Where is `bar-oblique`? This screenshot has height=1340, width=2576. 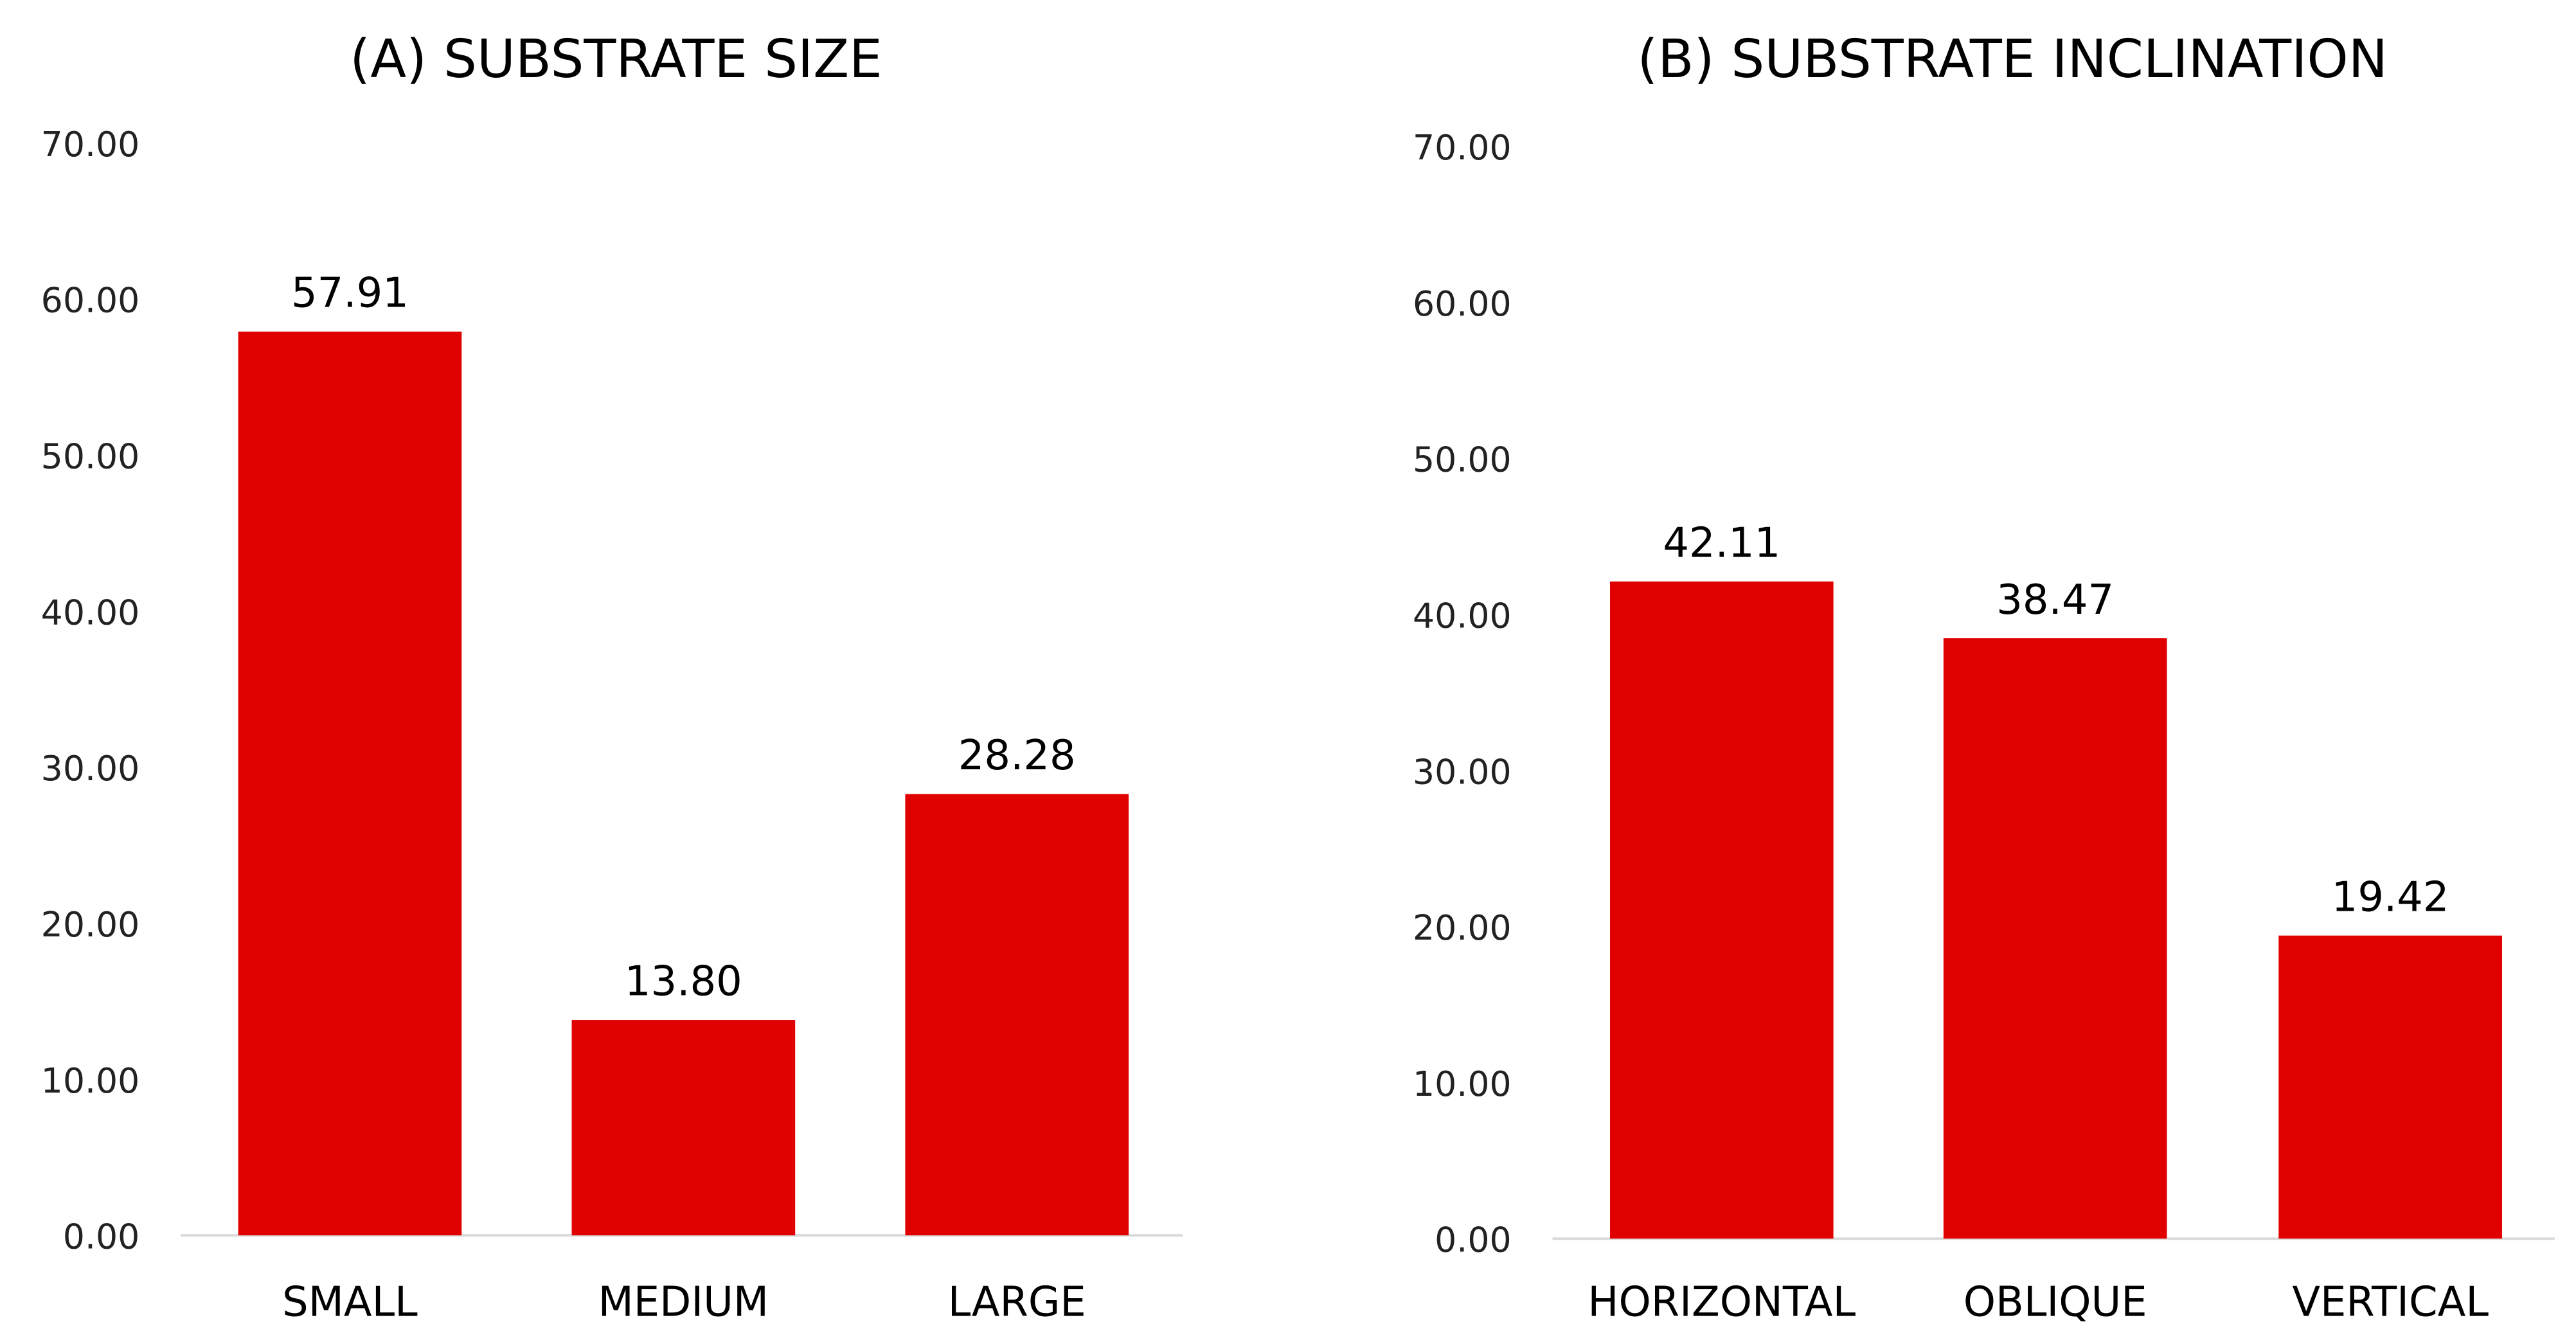
bar-oblique is located at coordinates (2055, 938).